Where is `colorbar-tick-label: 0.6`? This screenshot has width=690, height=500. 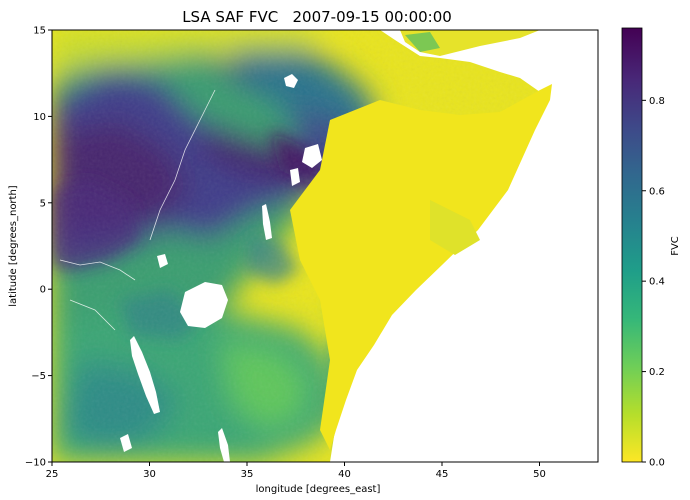 colorbar-tick-label: 0.6 is located at coordinates (657, 191).